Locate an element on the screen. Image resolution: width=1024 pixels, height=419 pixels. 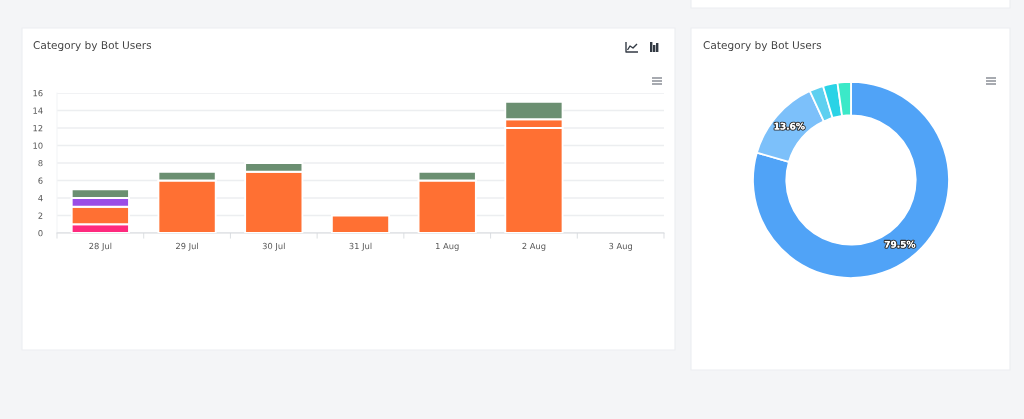
y-tick-label: 4 is located at coordinates (40, 198).